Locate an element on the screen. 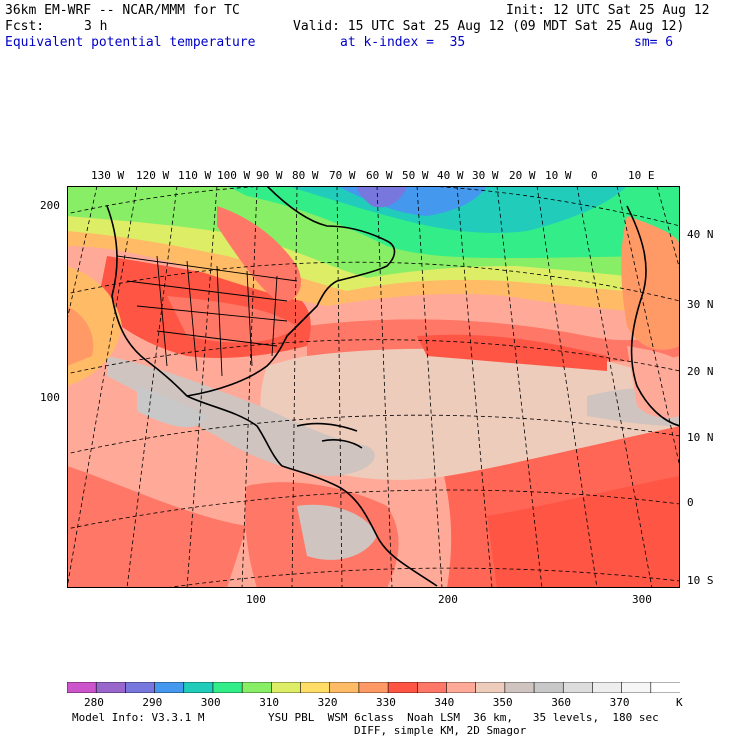  grid-y-label: 200 is located at coordinates (50, 205).